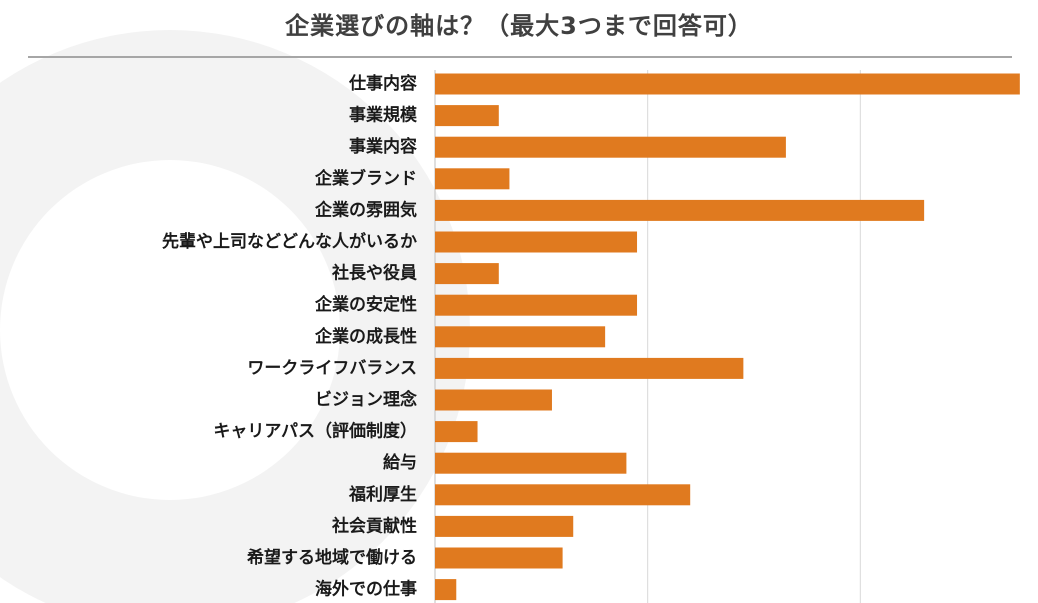 This screenshot has height=603, width=1038. What do you see at coordinates (365, 304) in the screenshot?
I see `category-label: 企業の安定性` at bounding box center [365, 304].